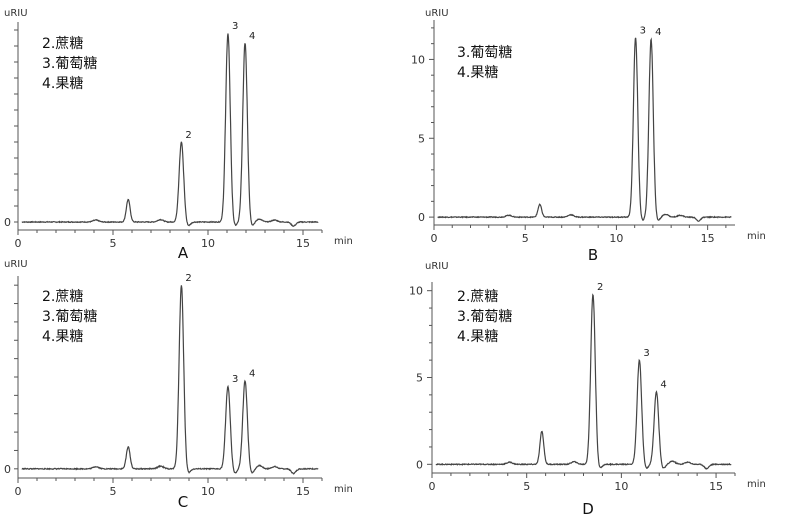  What do you see at coordinates (593, 255) in the screenshot?
I see `panel-letter: B` at bounding box center [593, 255].